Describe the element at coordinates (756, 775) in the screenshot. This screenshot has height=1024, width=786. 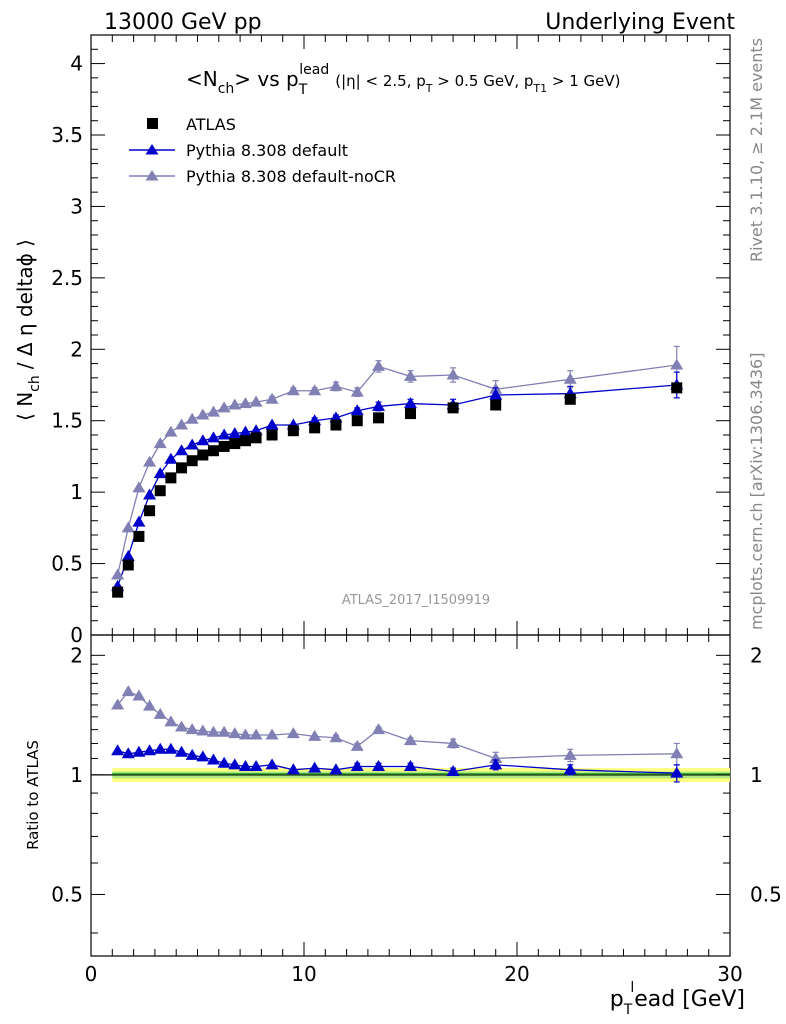
I see `ratio-y-tick-label-right: 1` at that location.